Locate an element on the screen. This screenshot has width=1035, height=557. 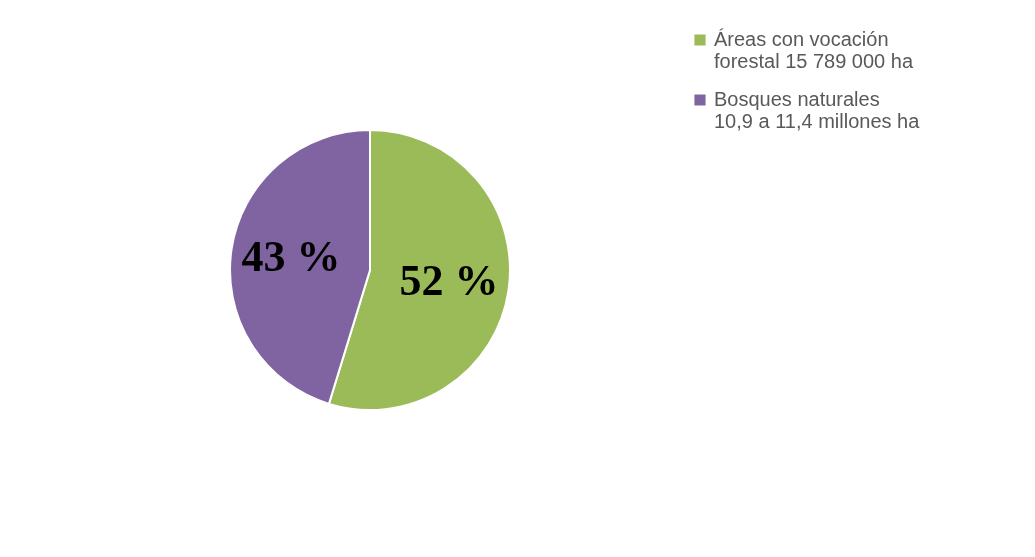
legend-label: Áreas con vocación forestal 15 789 000 ha is located at coordinates (814, 50).